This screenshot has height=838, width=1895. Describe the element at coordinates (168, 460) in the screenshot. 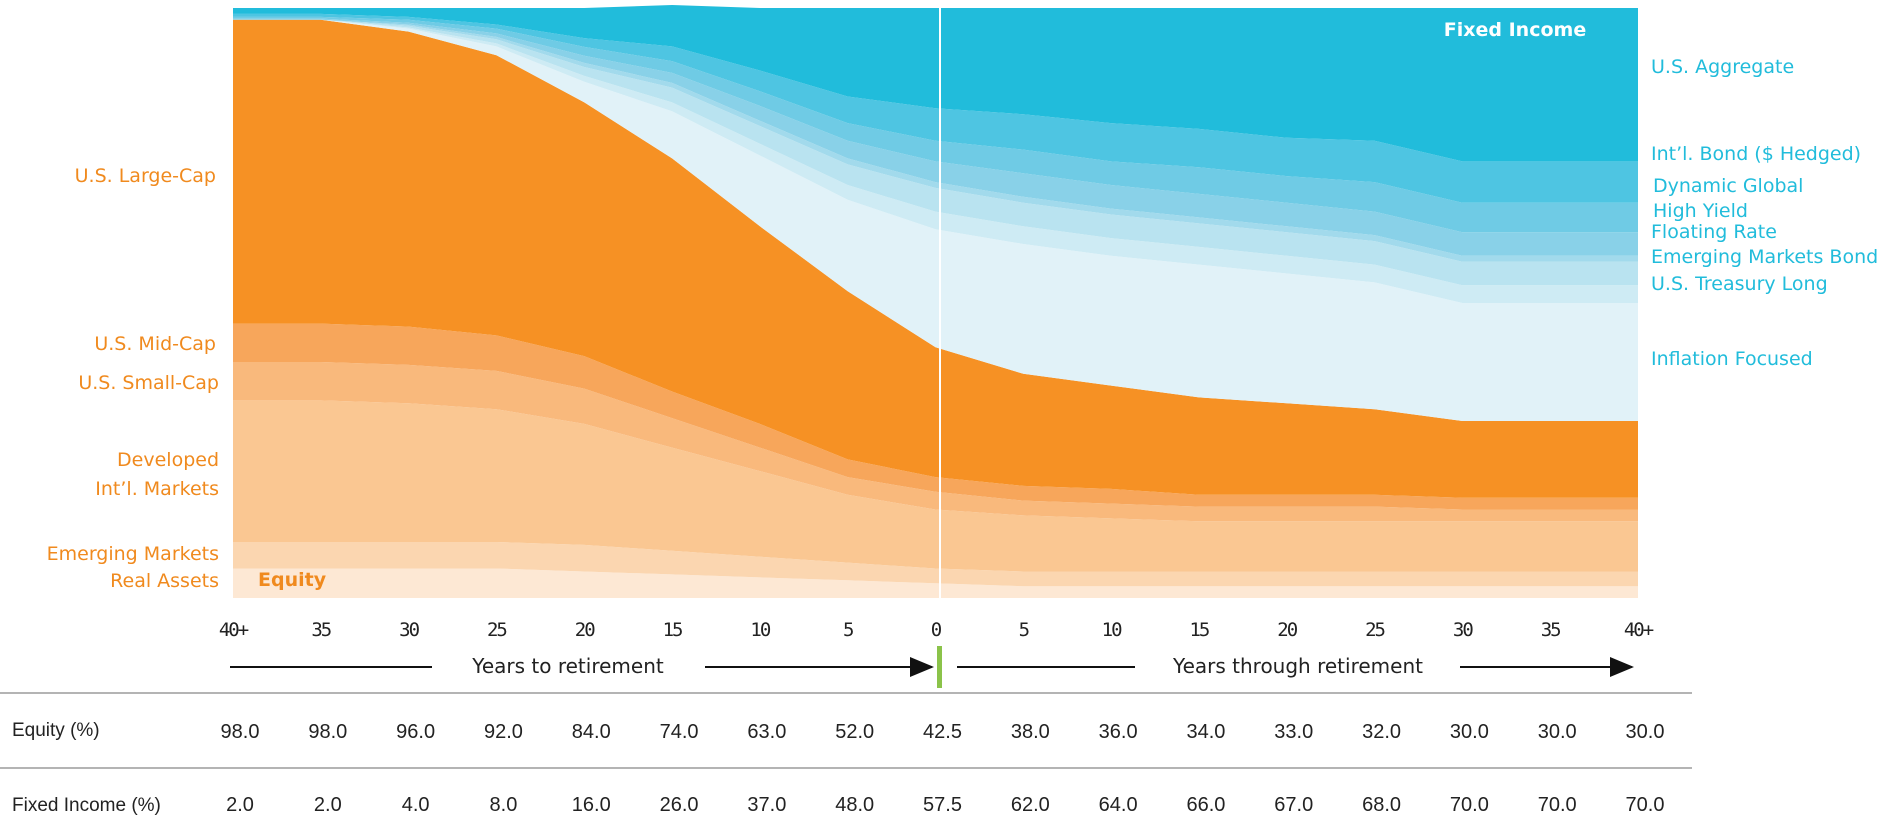

I see `label-developed: Developed` at that location.